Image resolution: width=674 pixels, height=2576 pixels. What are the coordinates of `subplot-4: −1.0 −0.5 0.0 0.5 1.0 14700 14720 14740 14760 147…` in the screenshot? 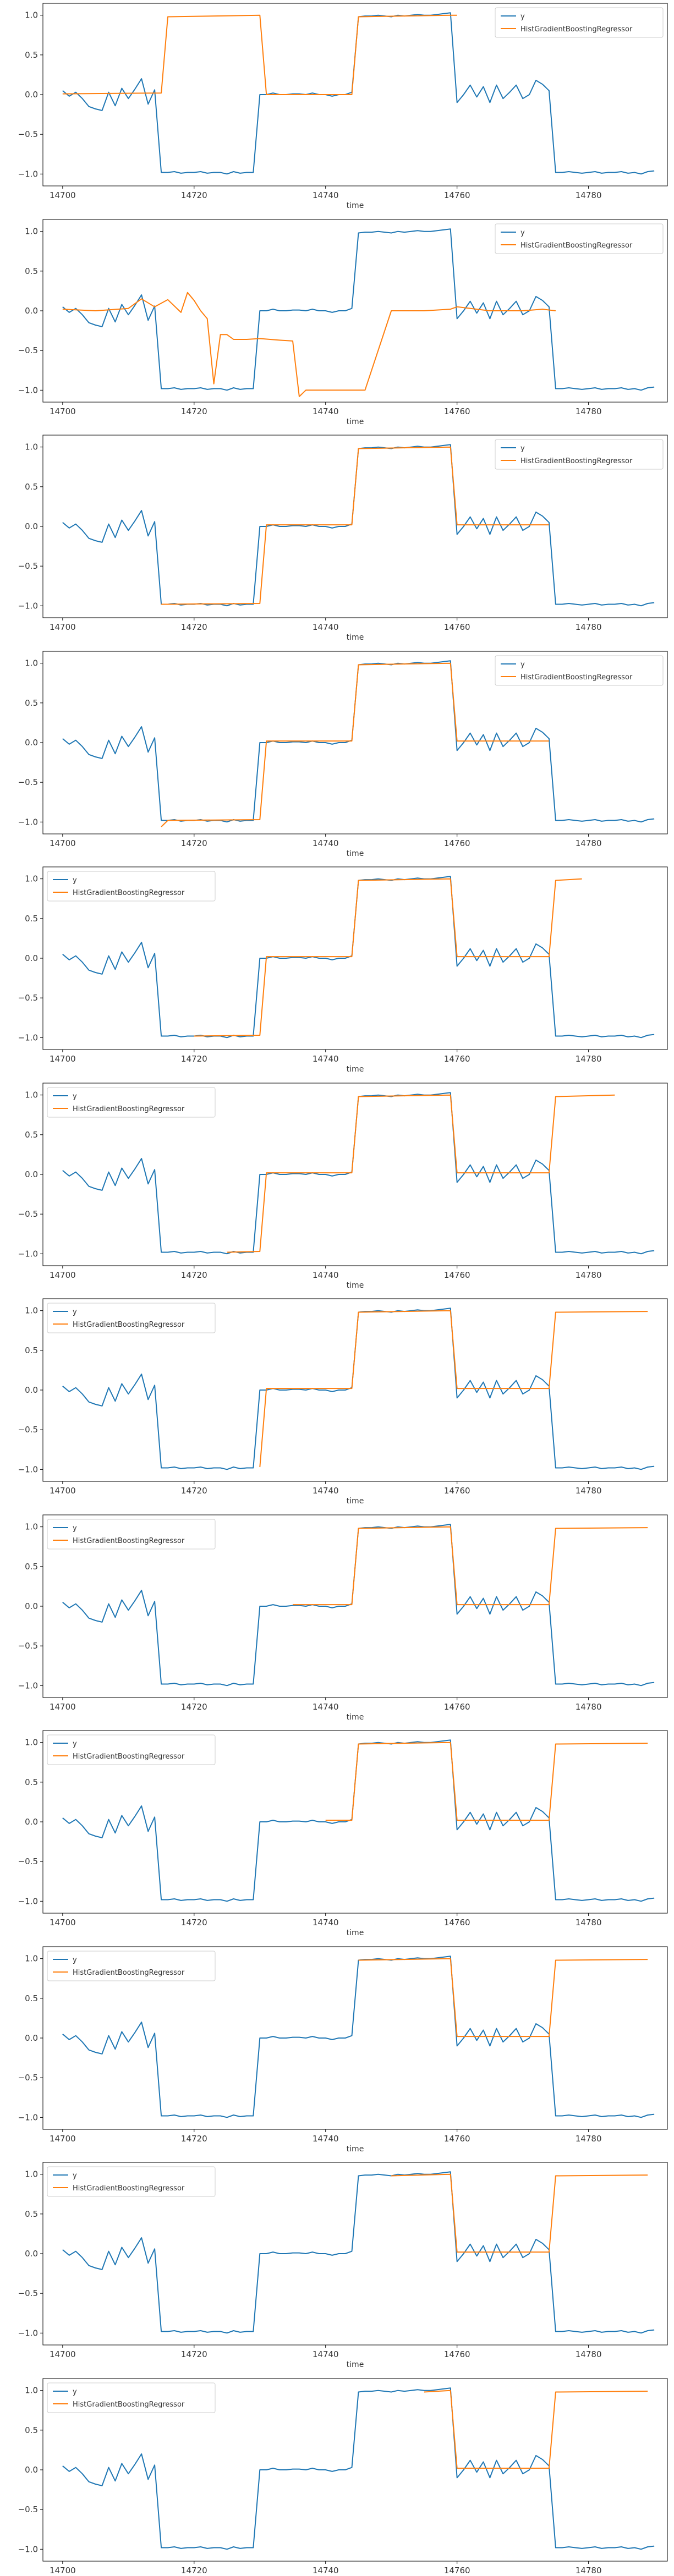 It's located at (343, 754).